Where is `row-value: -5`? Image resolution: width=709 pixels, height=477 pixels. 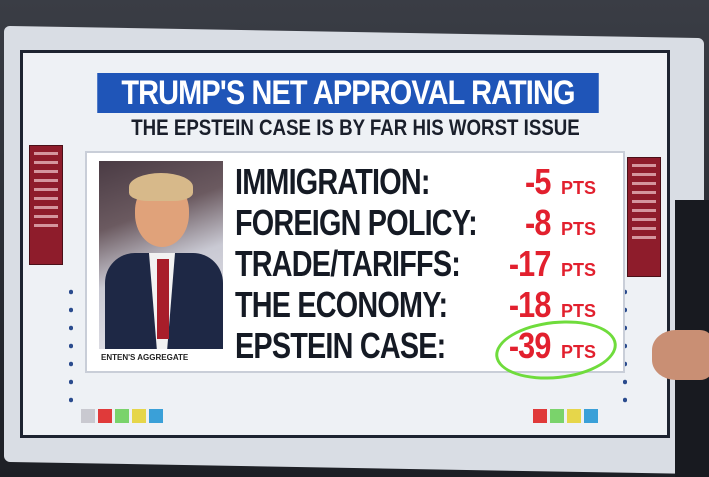
row-value: -5 is located at coordinates (537, 181).